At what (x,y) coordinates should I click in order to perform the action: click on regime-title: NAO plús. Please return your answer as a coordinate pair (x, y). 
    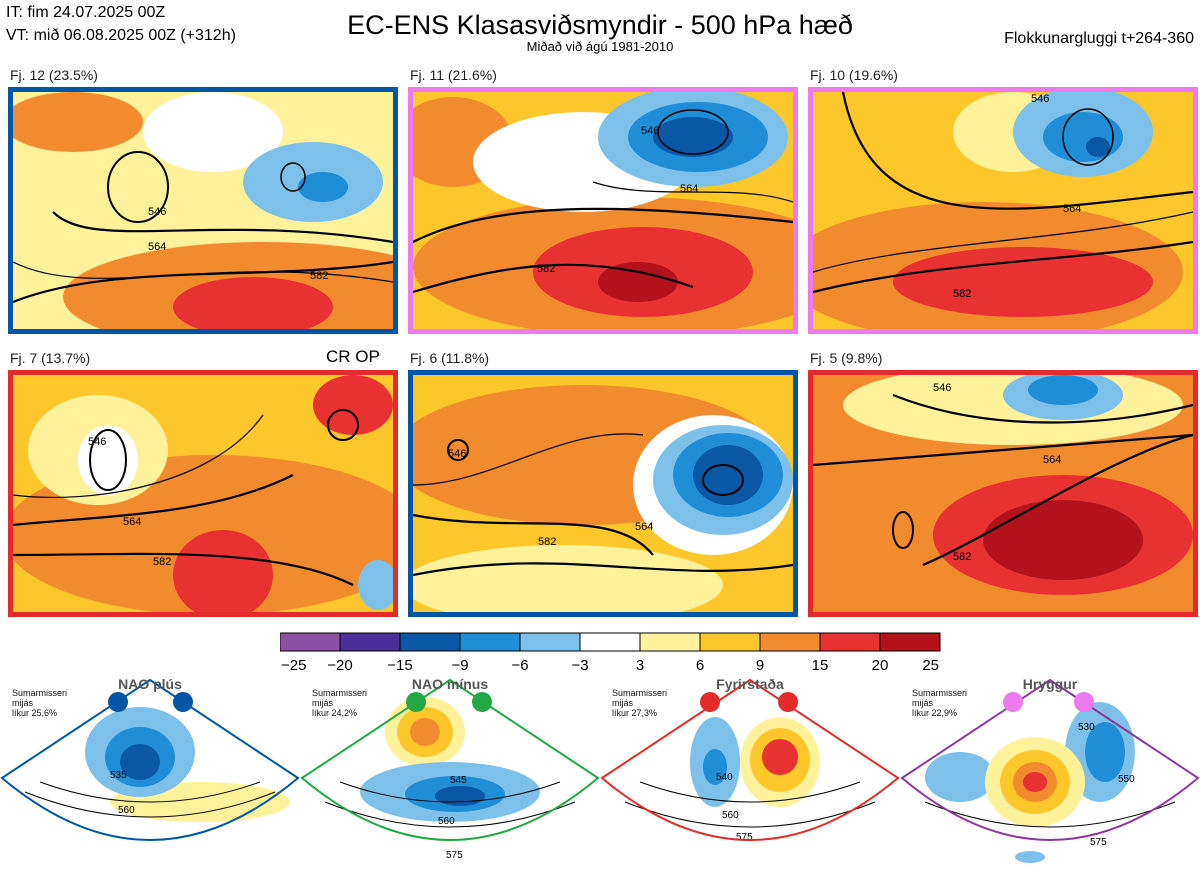
    Looking at the image, I should click on (150, 684).